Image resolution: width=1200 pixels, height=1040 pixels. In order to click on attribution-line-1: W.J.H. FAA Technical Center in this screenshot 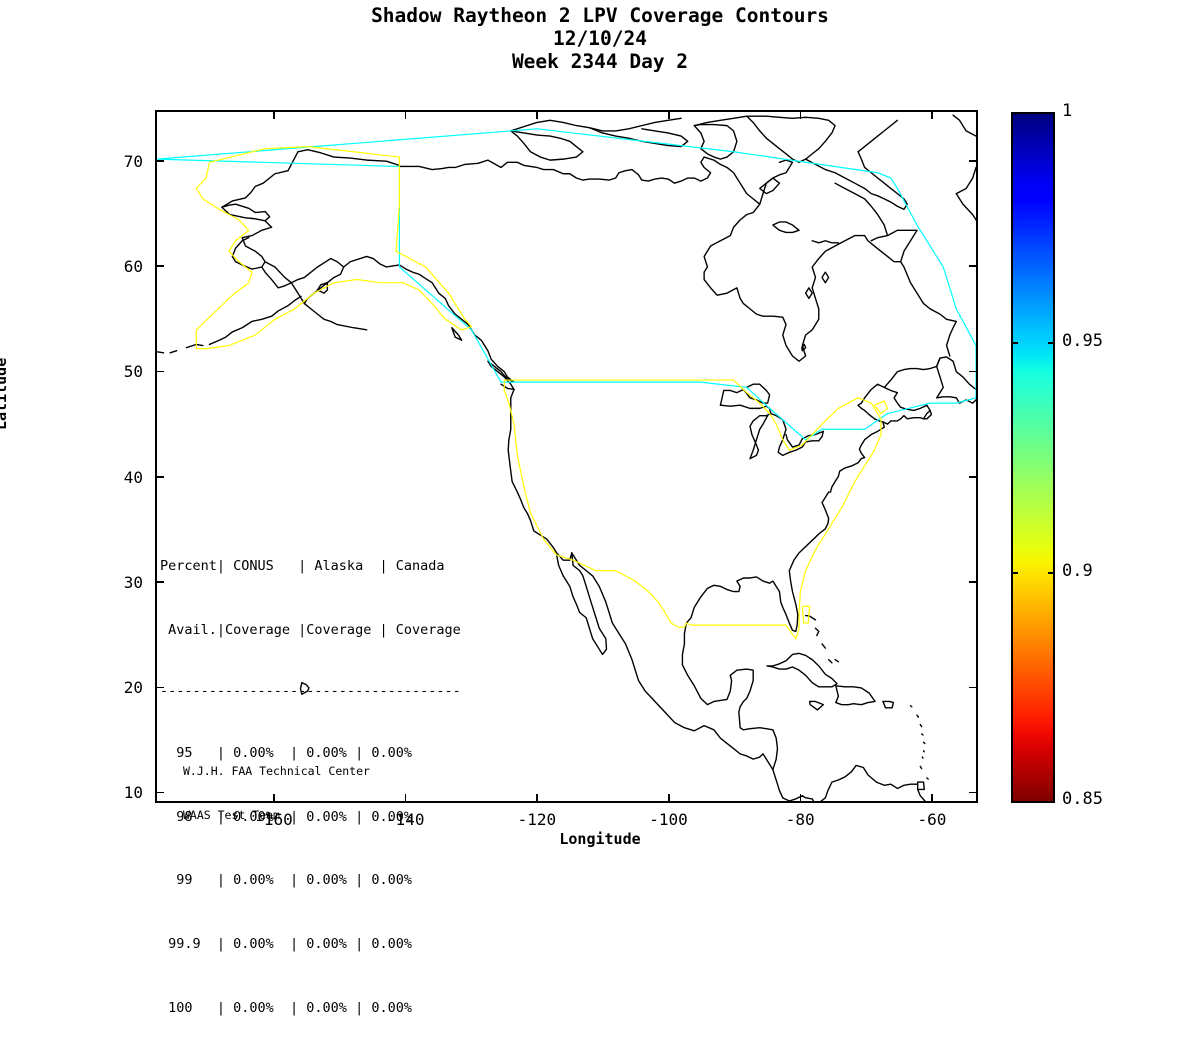, I will do `click(276, 771)`.